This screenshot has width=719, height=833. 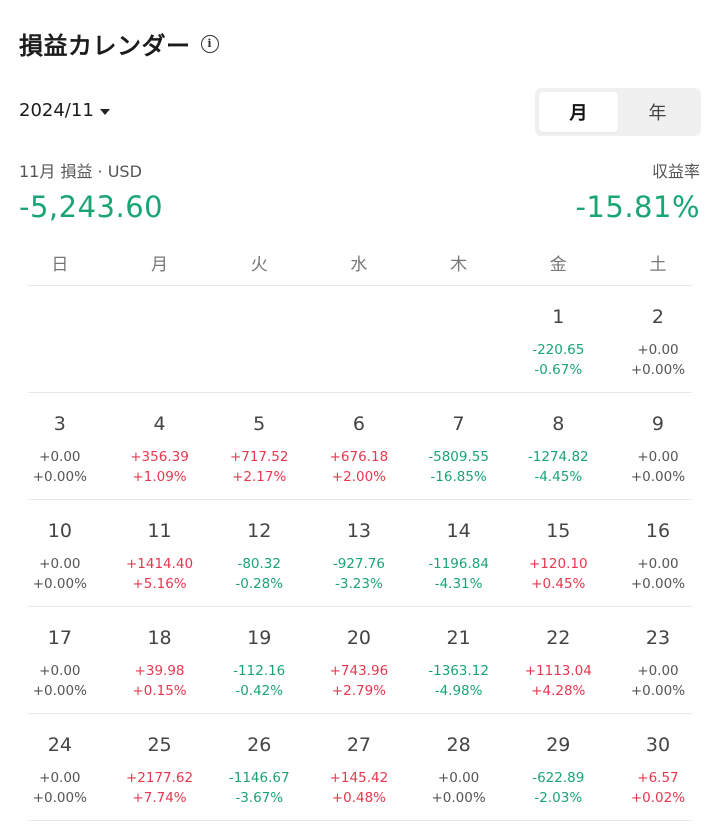 What do you see at coordinates (459, 371) in the screenshot?
I see `day-pct` at bounding box center [459, 371].